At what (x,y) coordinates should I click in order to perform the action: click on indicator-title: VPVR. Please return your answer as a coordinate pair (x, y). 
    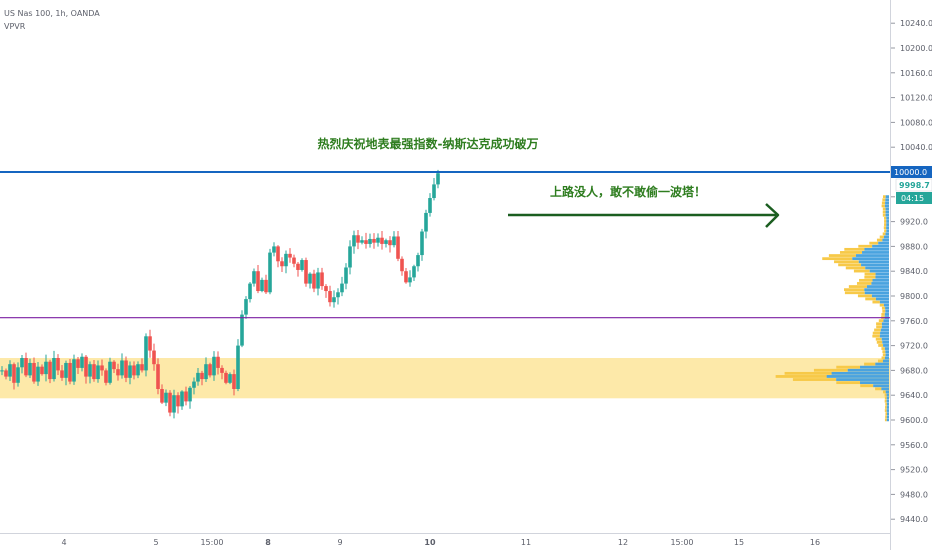
    Looking at the image, I should click on (15, 26).